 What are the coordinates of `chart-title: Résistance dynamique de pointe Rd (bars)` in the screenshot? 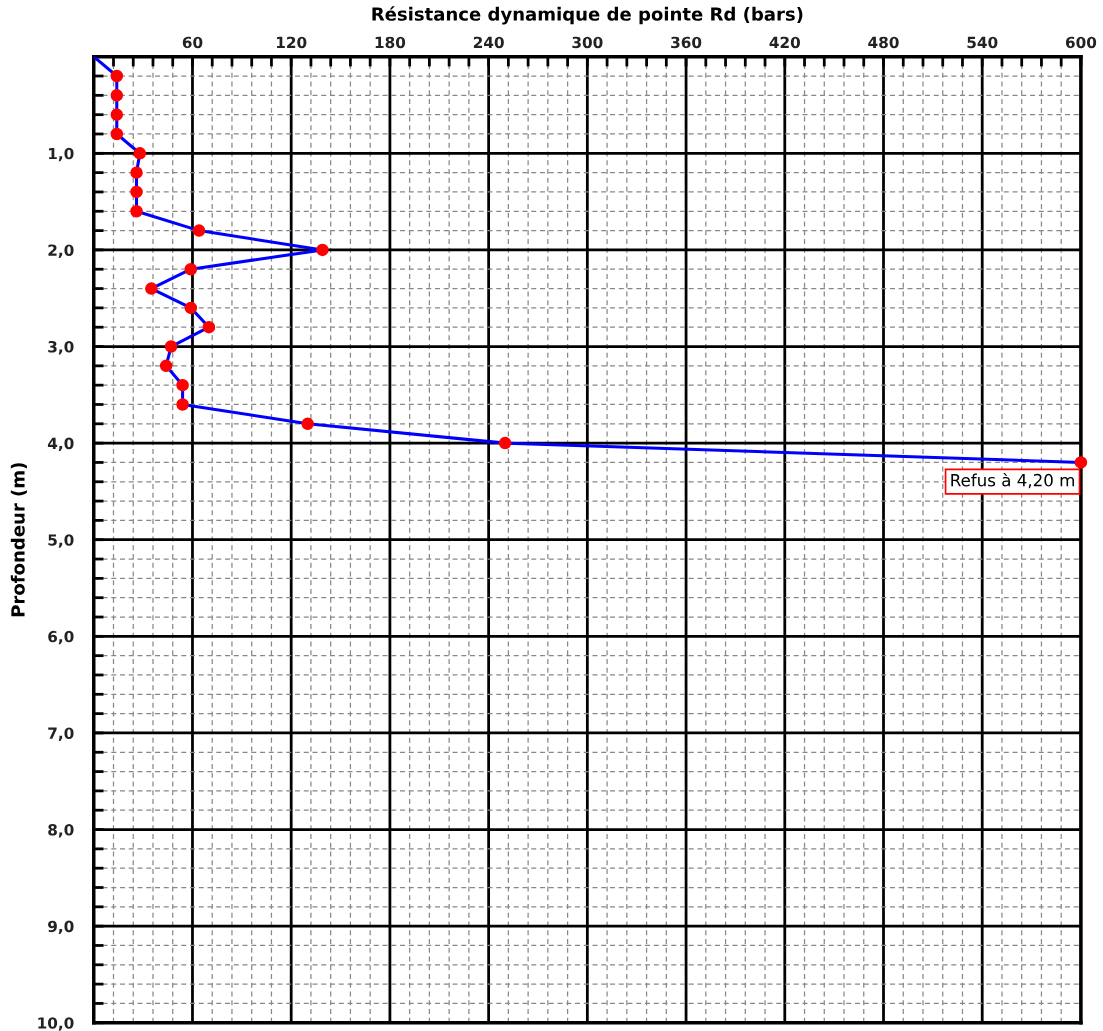 It's located at (587, 15).